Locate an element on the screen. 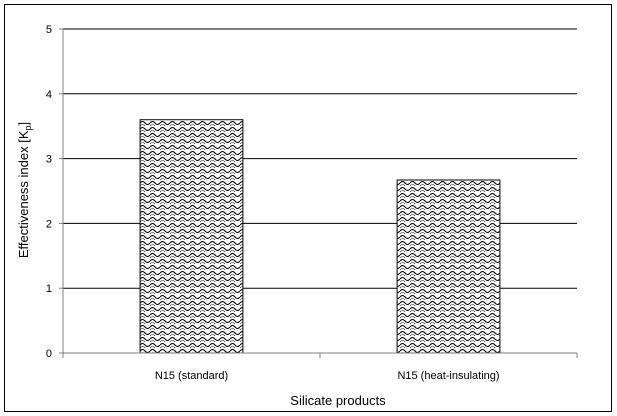 The height and width of the screenshot is (416, 617). y-tick-label-2: 2 is located at coordinates (49, 224).